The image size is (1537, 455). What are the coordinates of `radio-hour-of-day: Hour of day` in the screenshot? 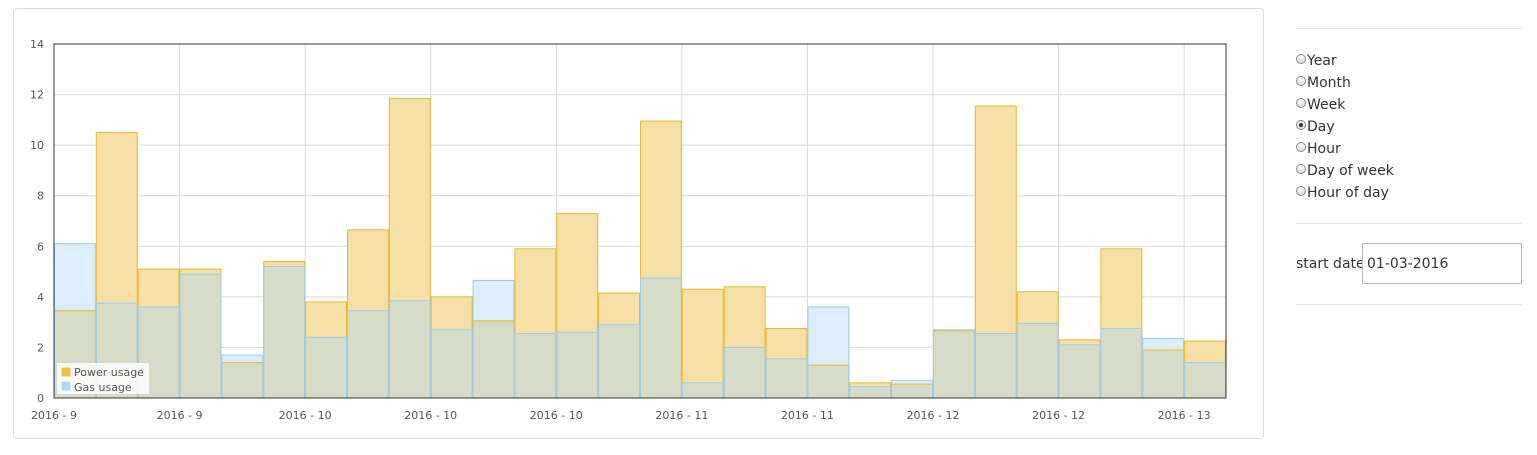 It's located at (1342, 193).